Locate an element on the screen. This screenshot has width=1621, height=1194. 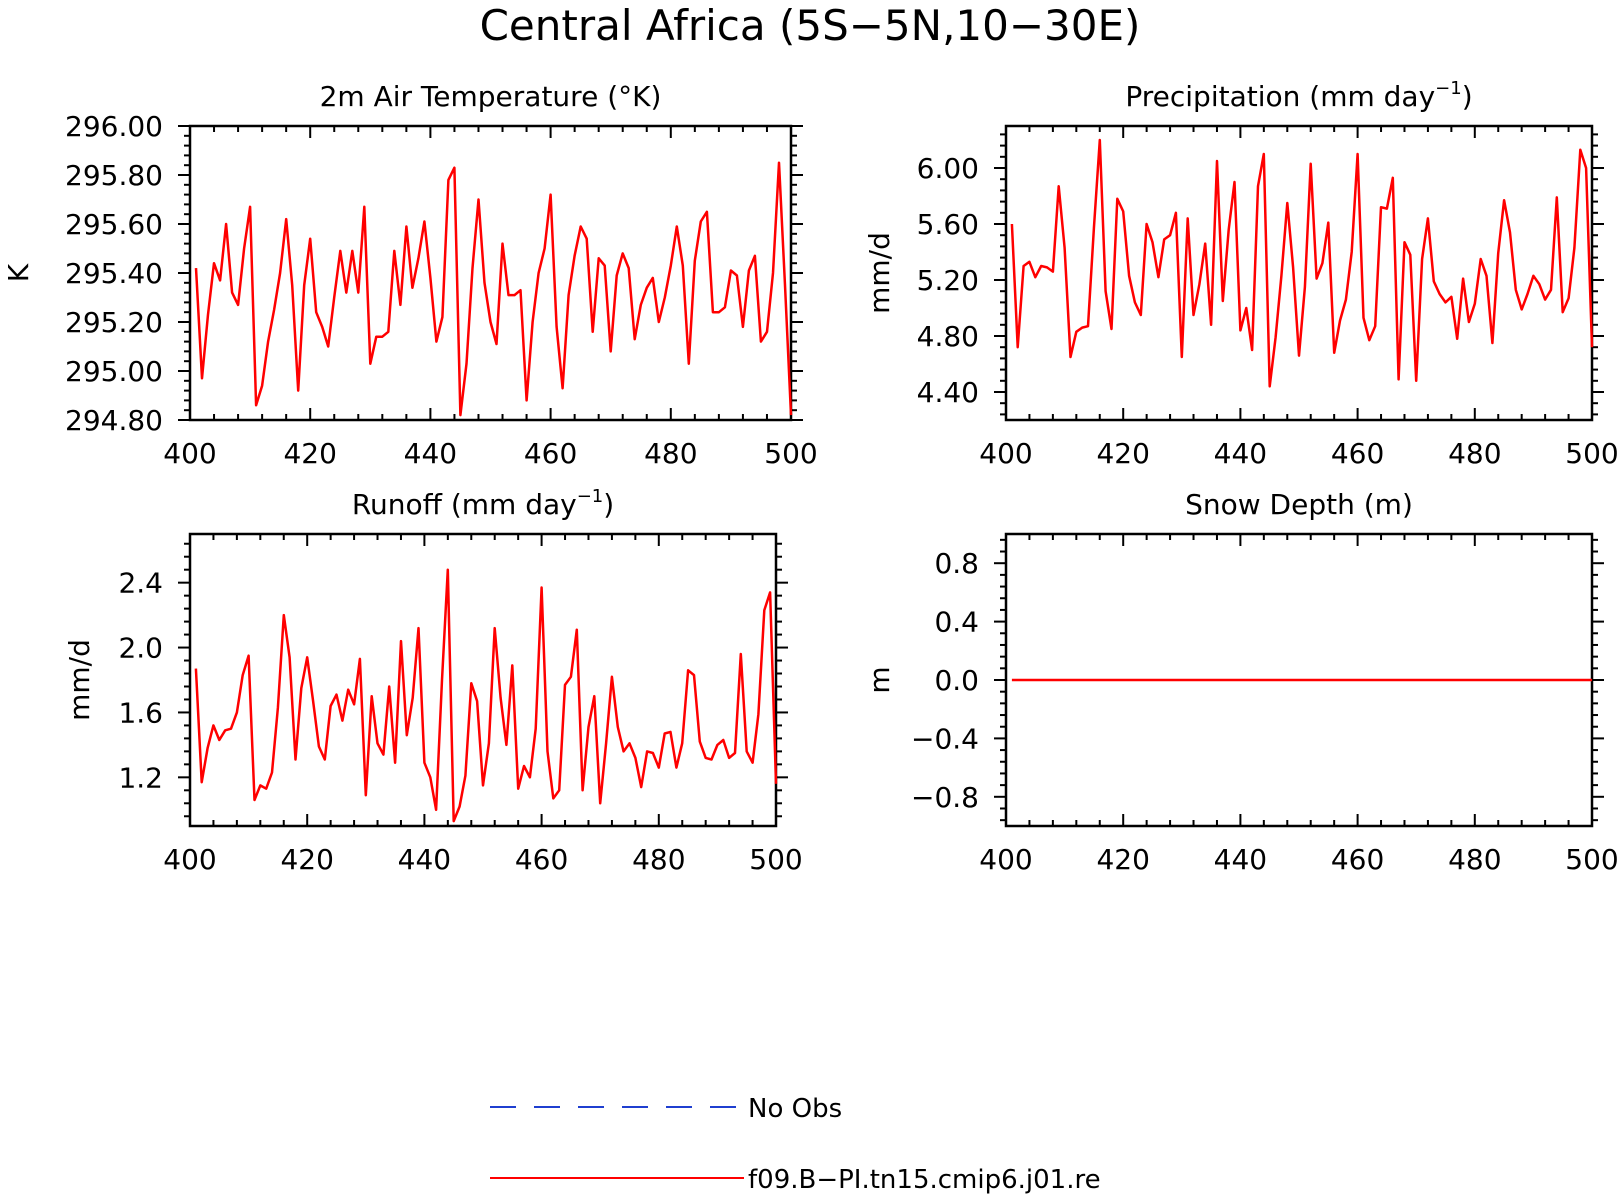
y-tick-label: 2.4 is located at coordinates (140, 583).